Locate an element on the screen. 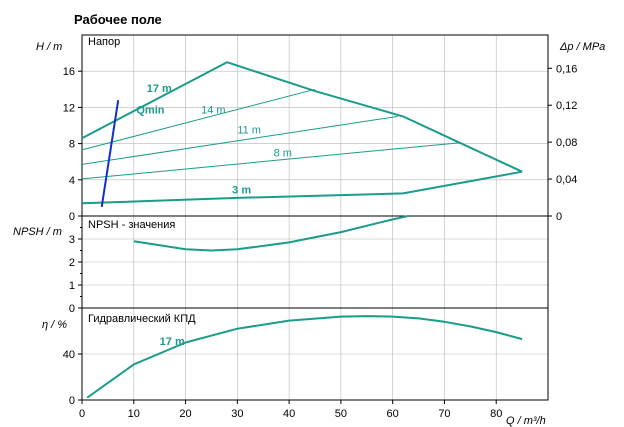 The width and height of the screenshot is (624, 427). series-label-8-m: 8 m is located at coordinates (283, 153).